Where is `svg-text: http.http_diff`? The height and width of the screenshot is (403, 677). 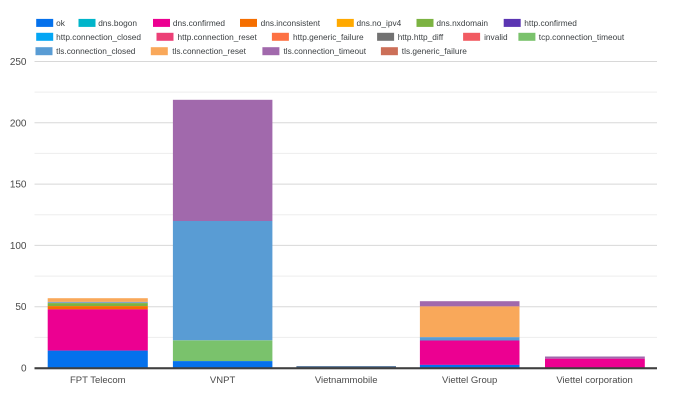 svg-text: http.http_diff is located at coordinates (421, 37).